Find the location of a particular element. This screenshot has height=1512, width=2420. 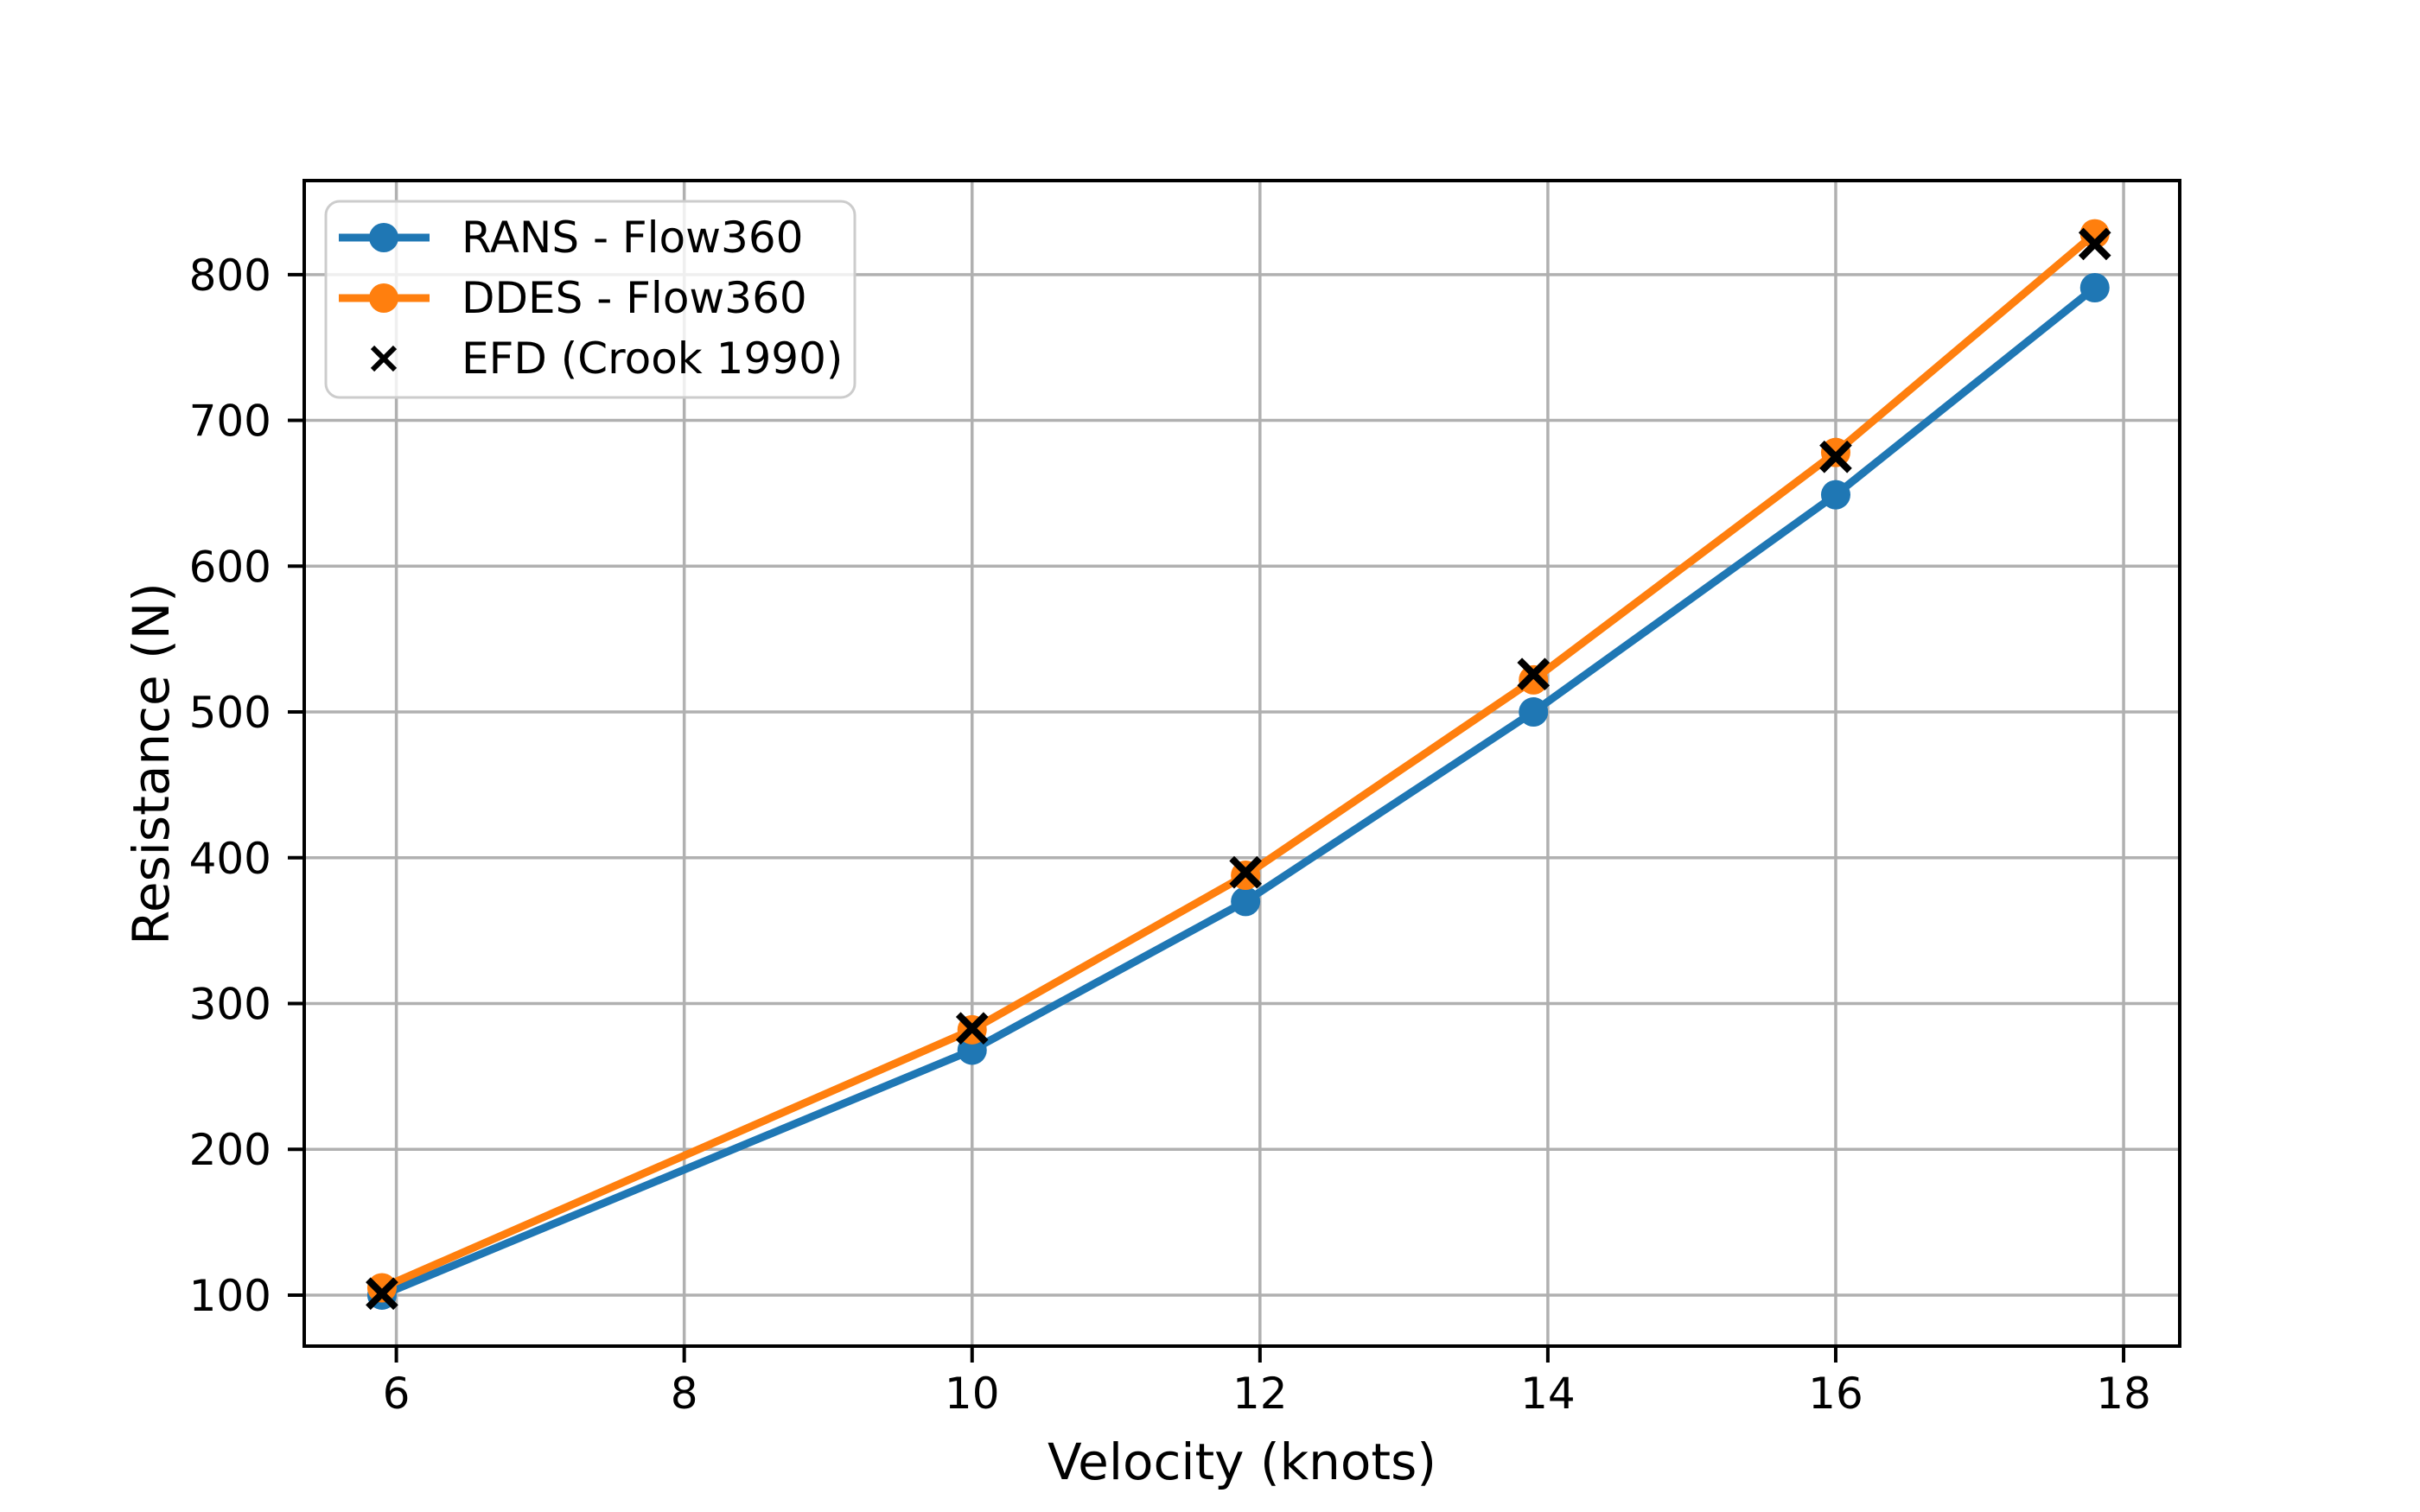

y-tick-label: 400 is located at coordinates (230, 859).